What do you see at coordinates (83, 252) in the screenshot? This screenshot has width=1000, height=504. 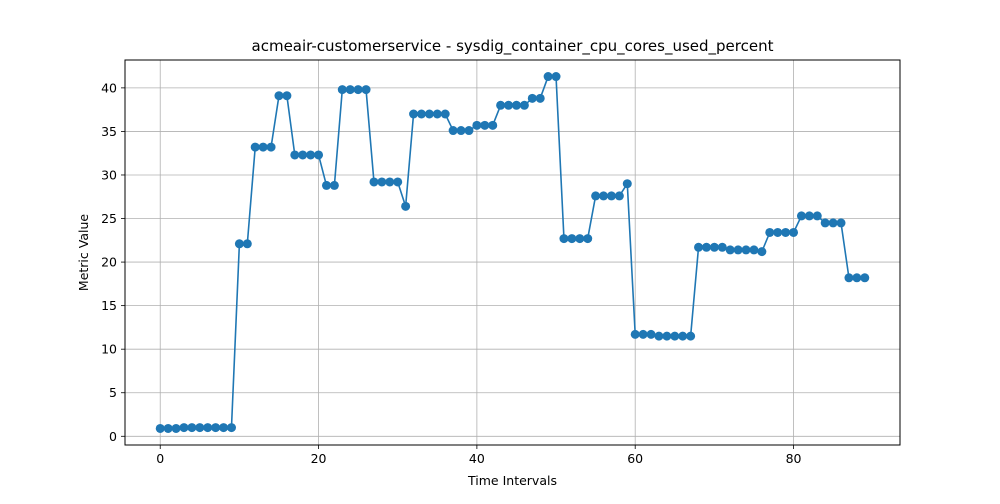 I see `y-axis-label: Metric Value` at bounding box center [83, 252].